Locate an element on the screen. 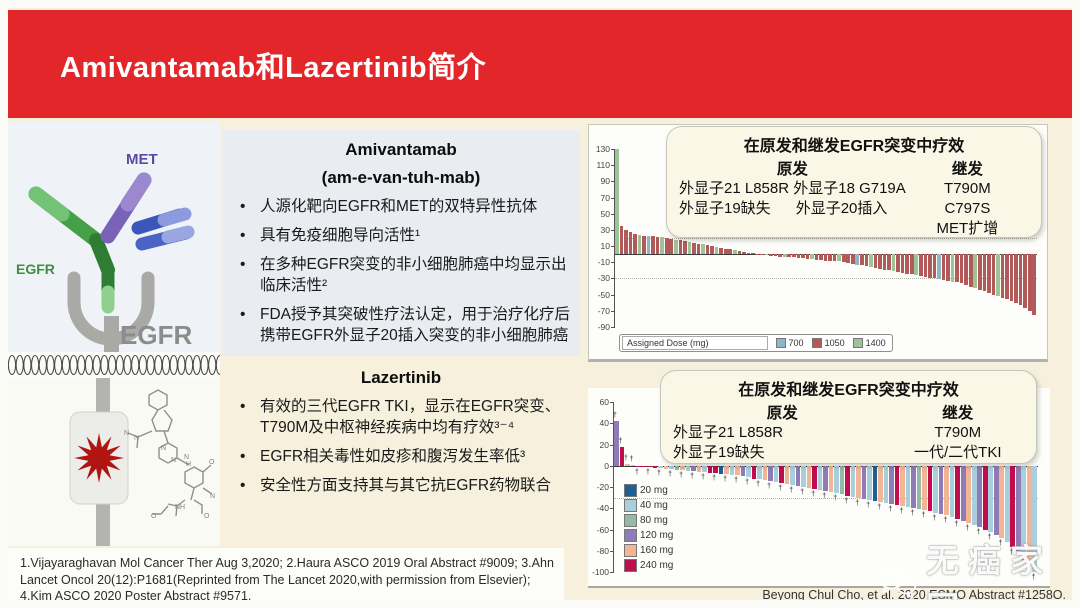  egfr-antibody-label: EGFR is located at coordinates (35, 269).